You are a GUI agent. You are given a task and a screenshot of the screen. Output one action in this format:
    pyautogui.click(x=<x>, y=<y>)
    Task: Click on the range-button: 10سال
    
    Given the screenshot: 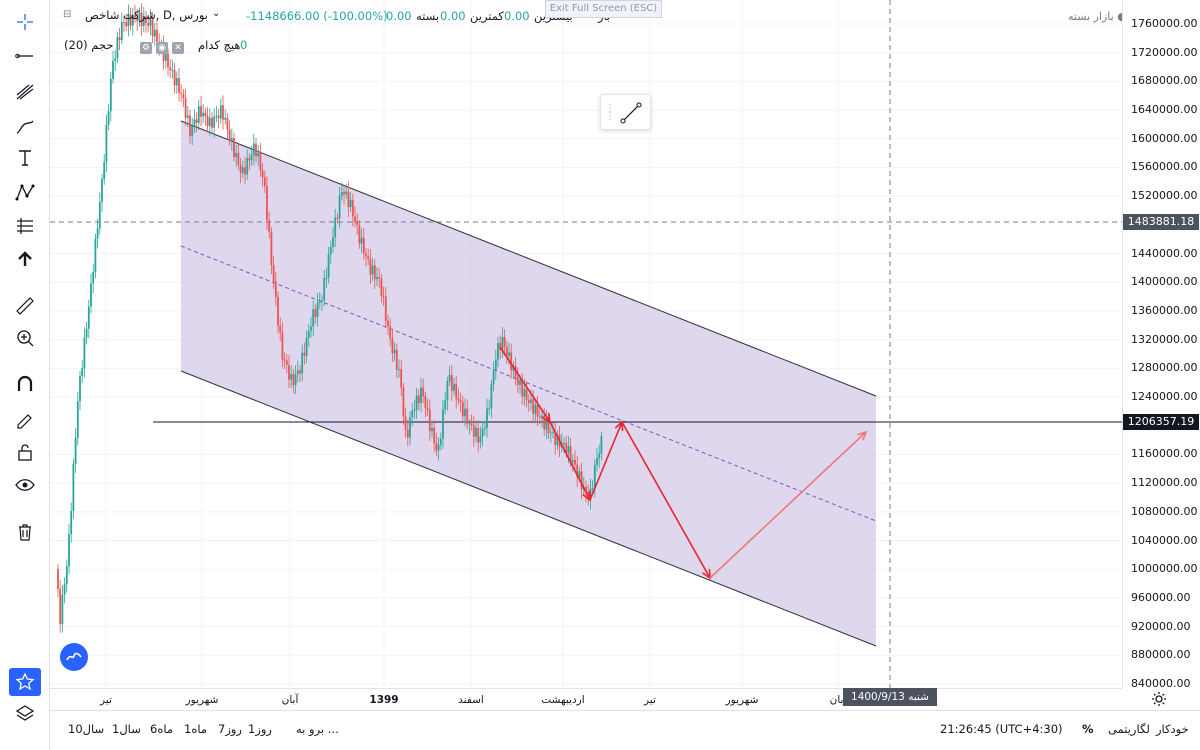 What is the action you would take?
    pyautogui.click(x=86, y=729)
    